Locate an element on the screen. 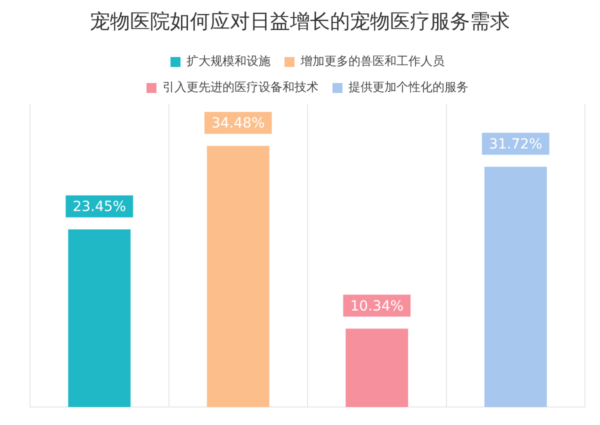  legend-label: 扩大规模和设施 is located at coordinates (228, 61).